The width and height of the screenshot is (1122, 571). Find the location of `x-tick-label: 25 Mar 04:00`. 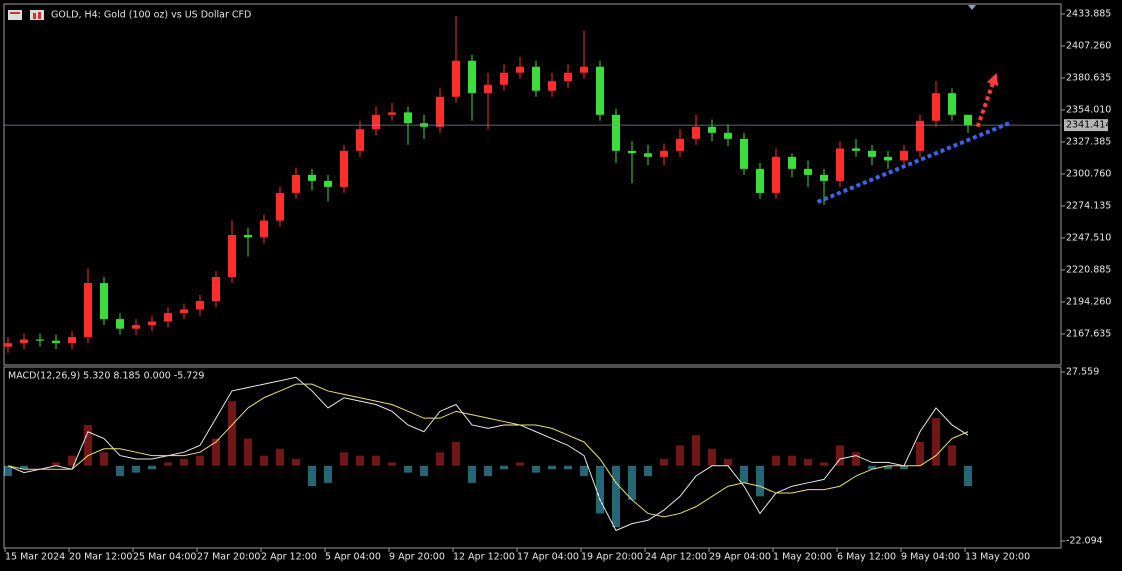

x-tick-label: 25 Mar 04:00 is located at coordinates (164, 557).